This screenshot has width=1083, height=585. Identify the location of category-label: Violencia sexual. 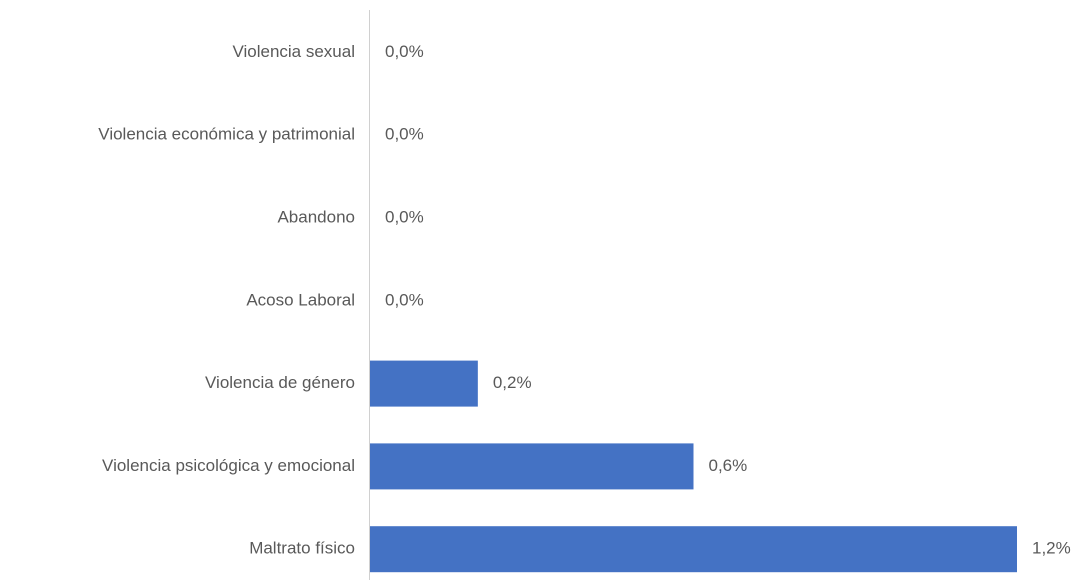
(293, 51).